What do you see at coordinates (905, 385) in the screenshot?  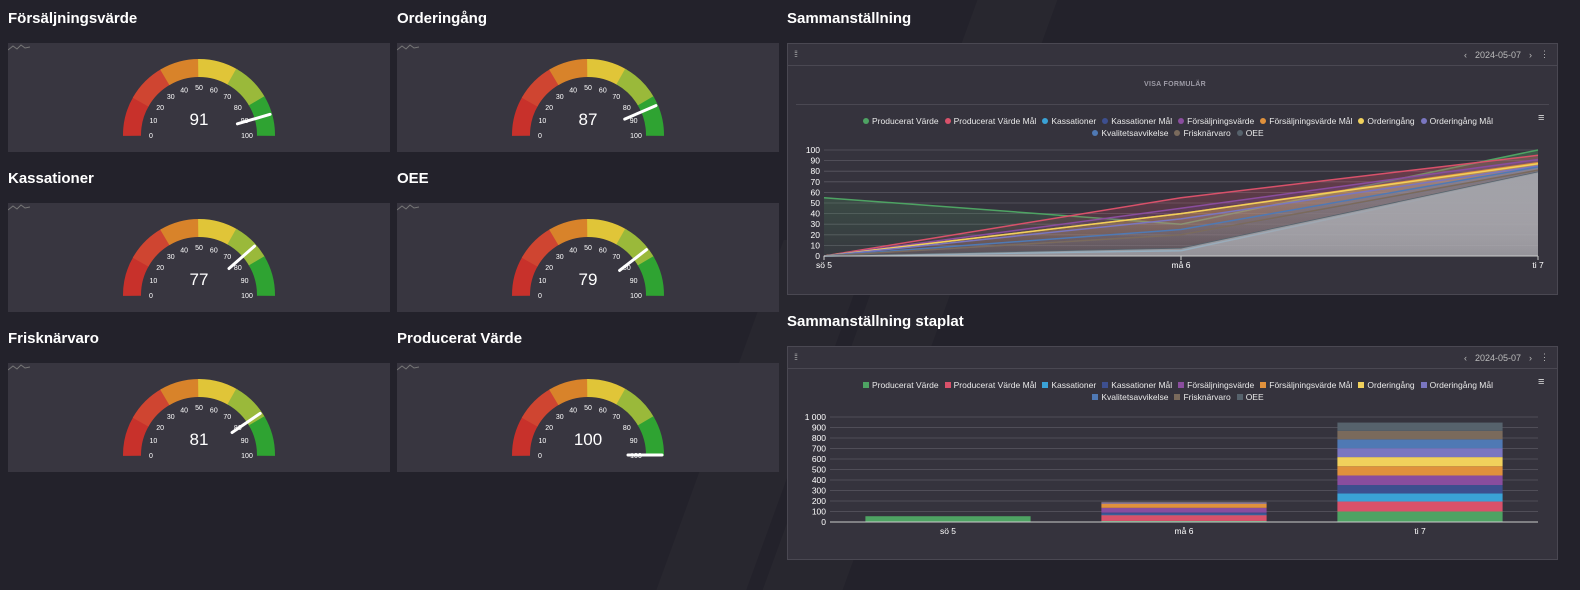 I see `legend-label: Producerat Värde` at bounding box center [905, 385].